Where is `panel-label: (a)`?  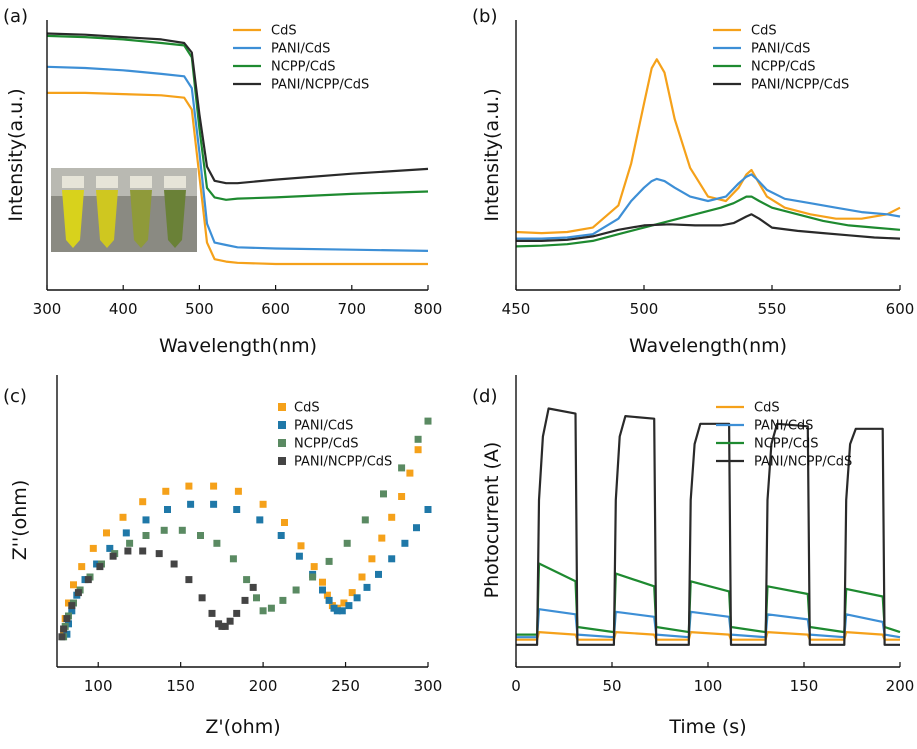
panel-label: (a) is located at coordinates (15, 16).